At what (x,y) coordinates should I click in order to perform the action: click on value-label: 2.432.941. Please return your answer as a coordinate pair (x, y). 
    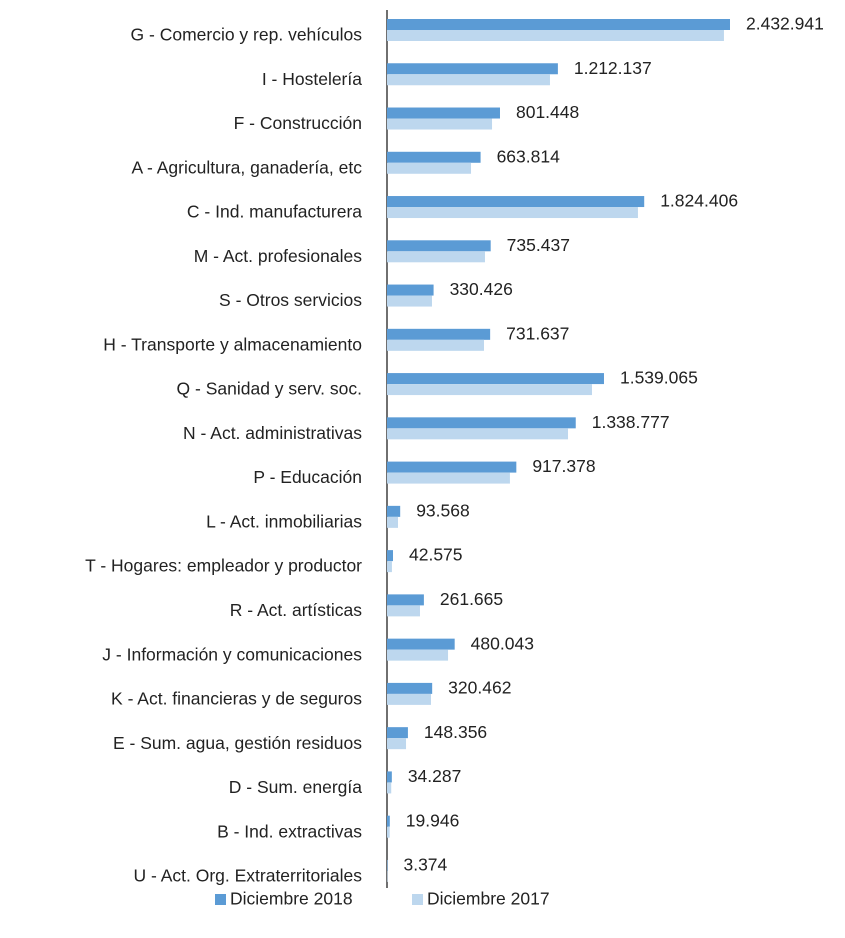
    Looking at the image, I should click on (785, 24).